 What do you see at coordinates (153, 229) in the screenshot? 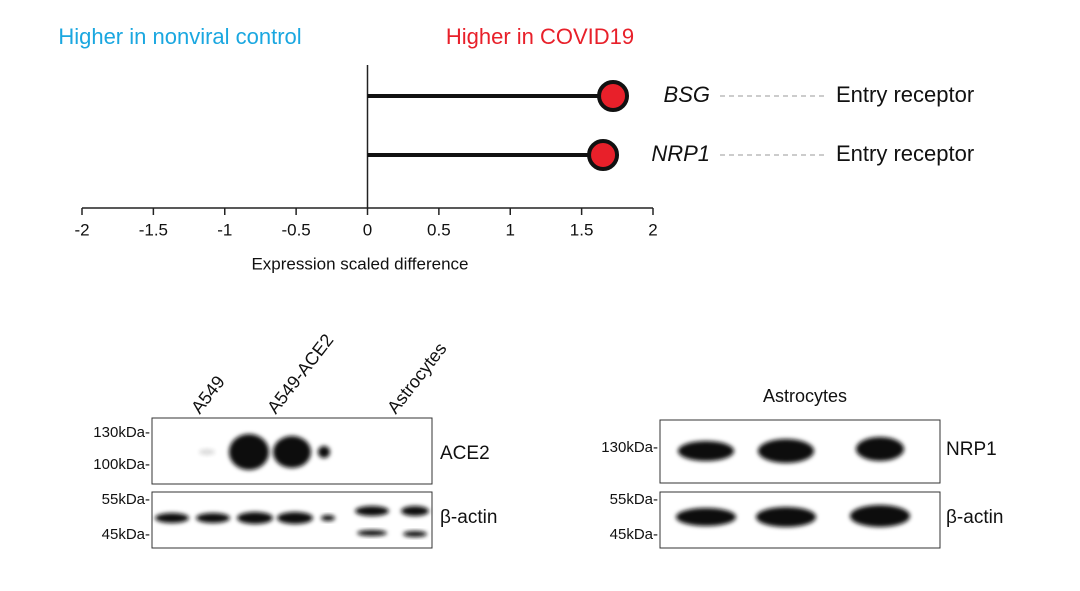
I see `x-tick-label: -1.5` at bounding box center [153, 229].